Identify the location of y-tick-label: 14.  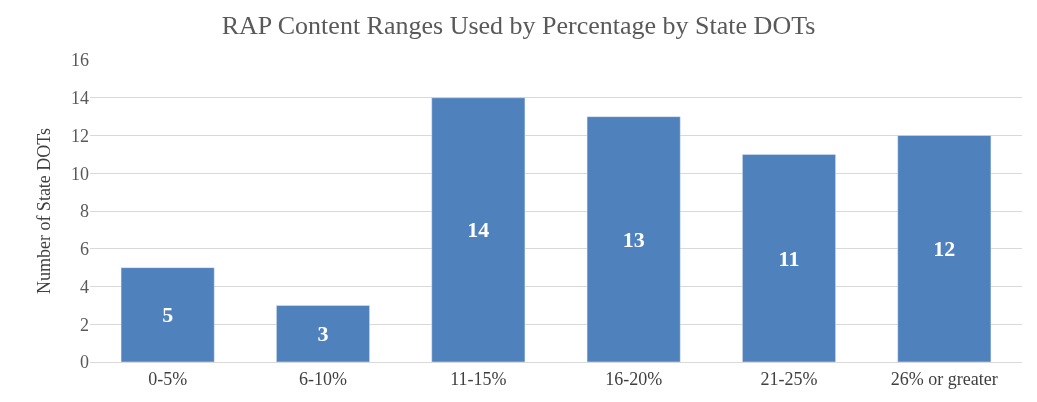
(80, 98).